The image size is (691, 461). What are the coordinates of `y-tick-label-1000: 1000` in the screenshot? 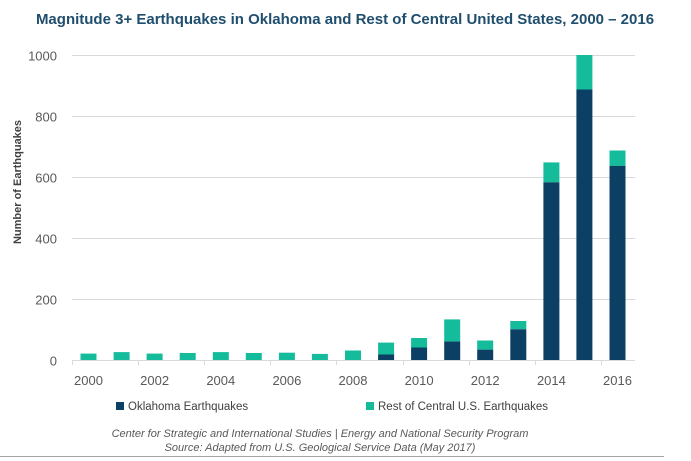 It's located at (42, 56).